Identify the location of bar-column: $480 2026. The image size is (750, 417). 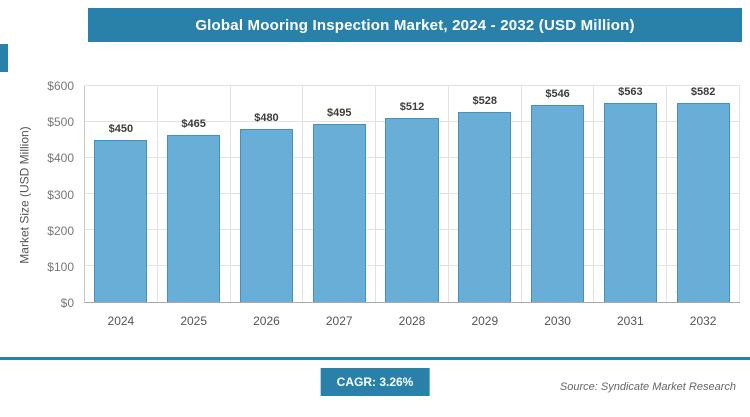
(267, 207).